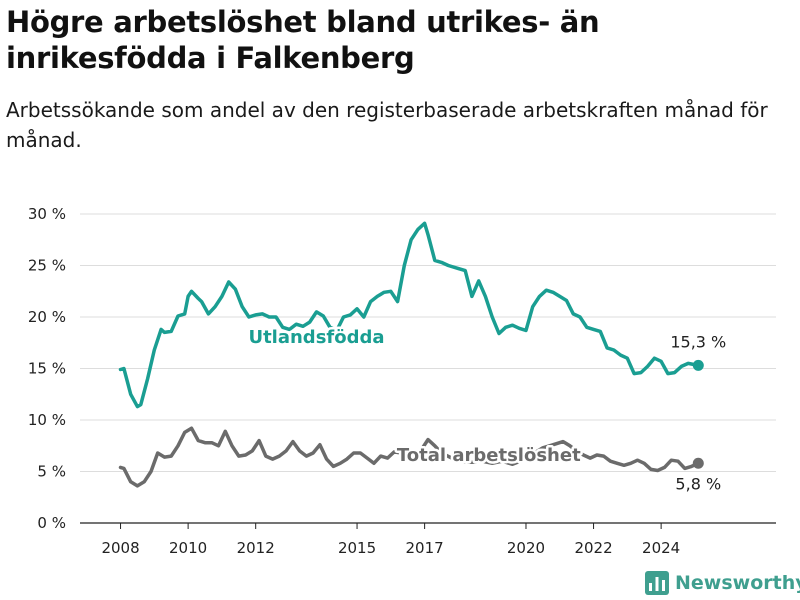 The height and width of the screenshot is (600, 800). Describe the element at coordinates (47, 266) in the screenshot. I see `y-tick-label: 25 %` at that location.